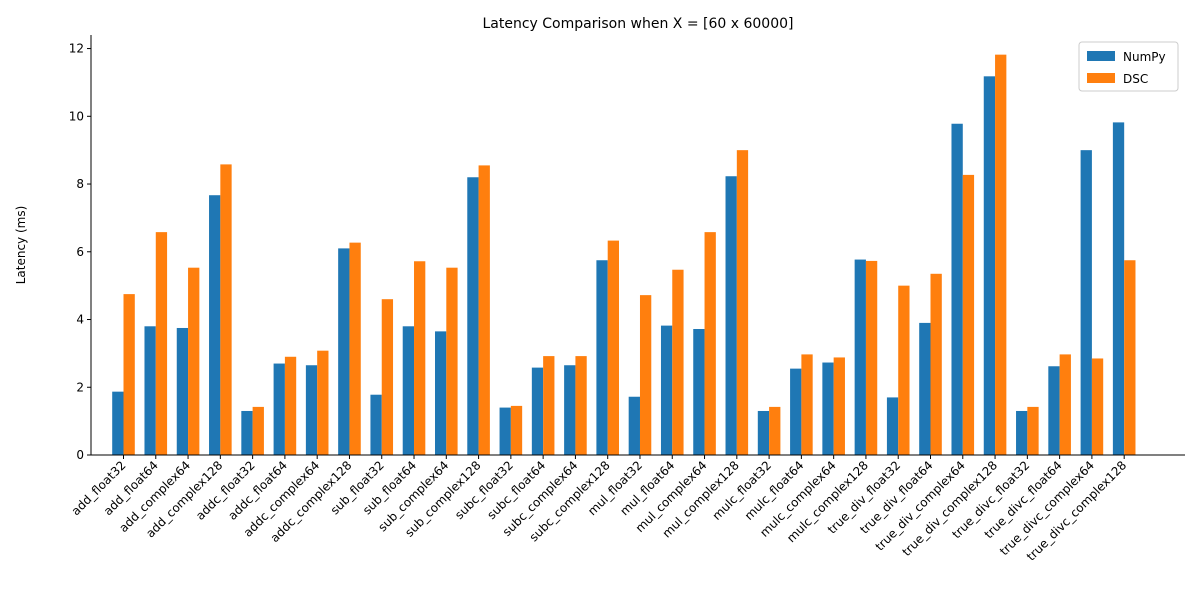 Image resolution: width=1200 pixels, height=600 pixels. Describe the element at coordinates (290, 405) in the screenshot. I see `bar-dsc-addc_float64` at that location.